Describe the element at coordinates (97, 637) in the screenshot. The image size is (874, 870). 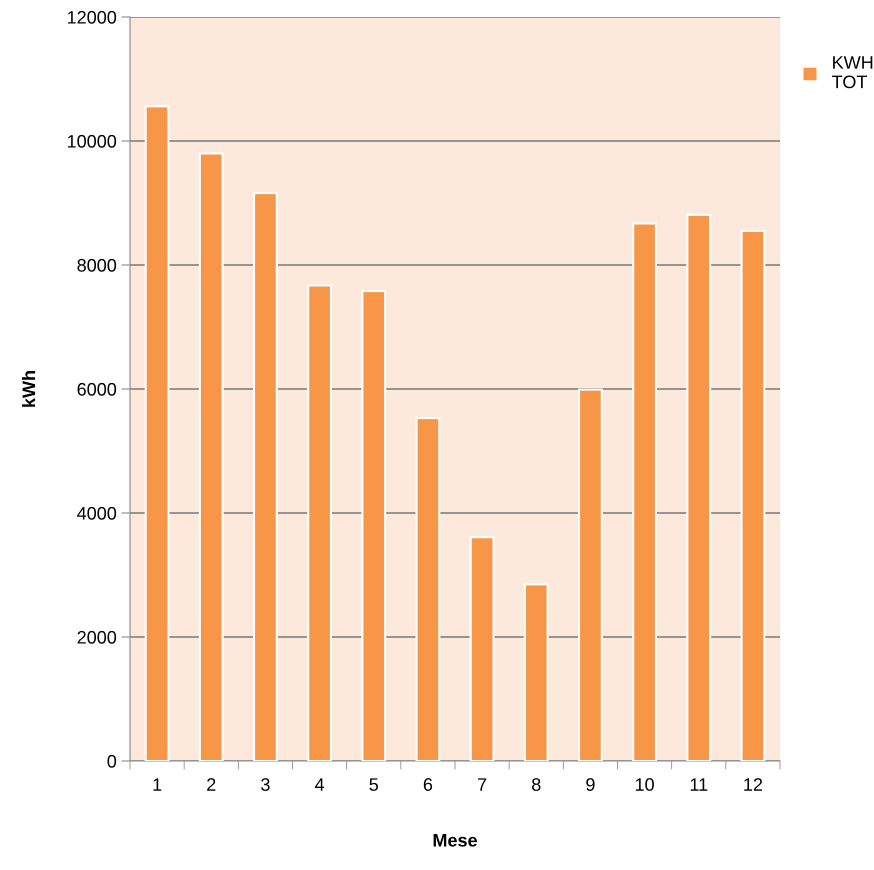
I see `y-tick-label: 2000` at that location.